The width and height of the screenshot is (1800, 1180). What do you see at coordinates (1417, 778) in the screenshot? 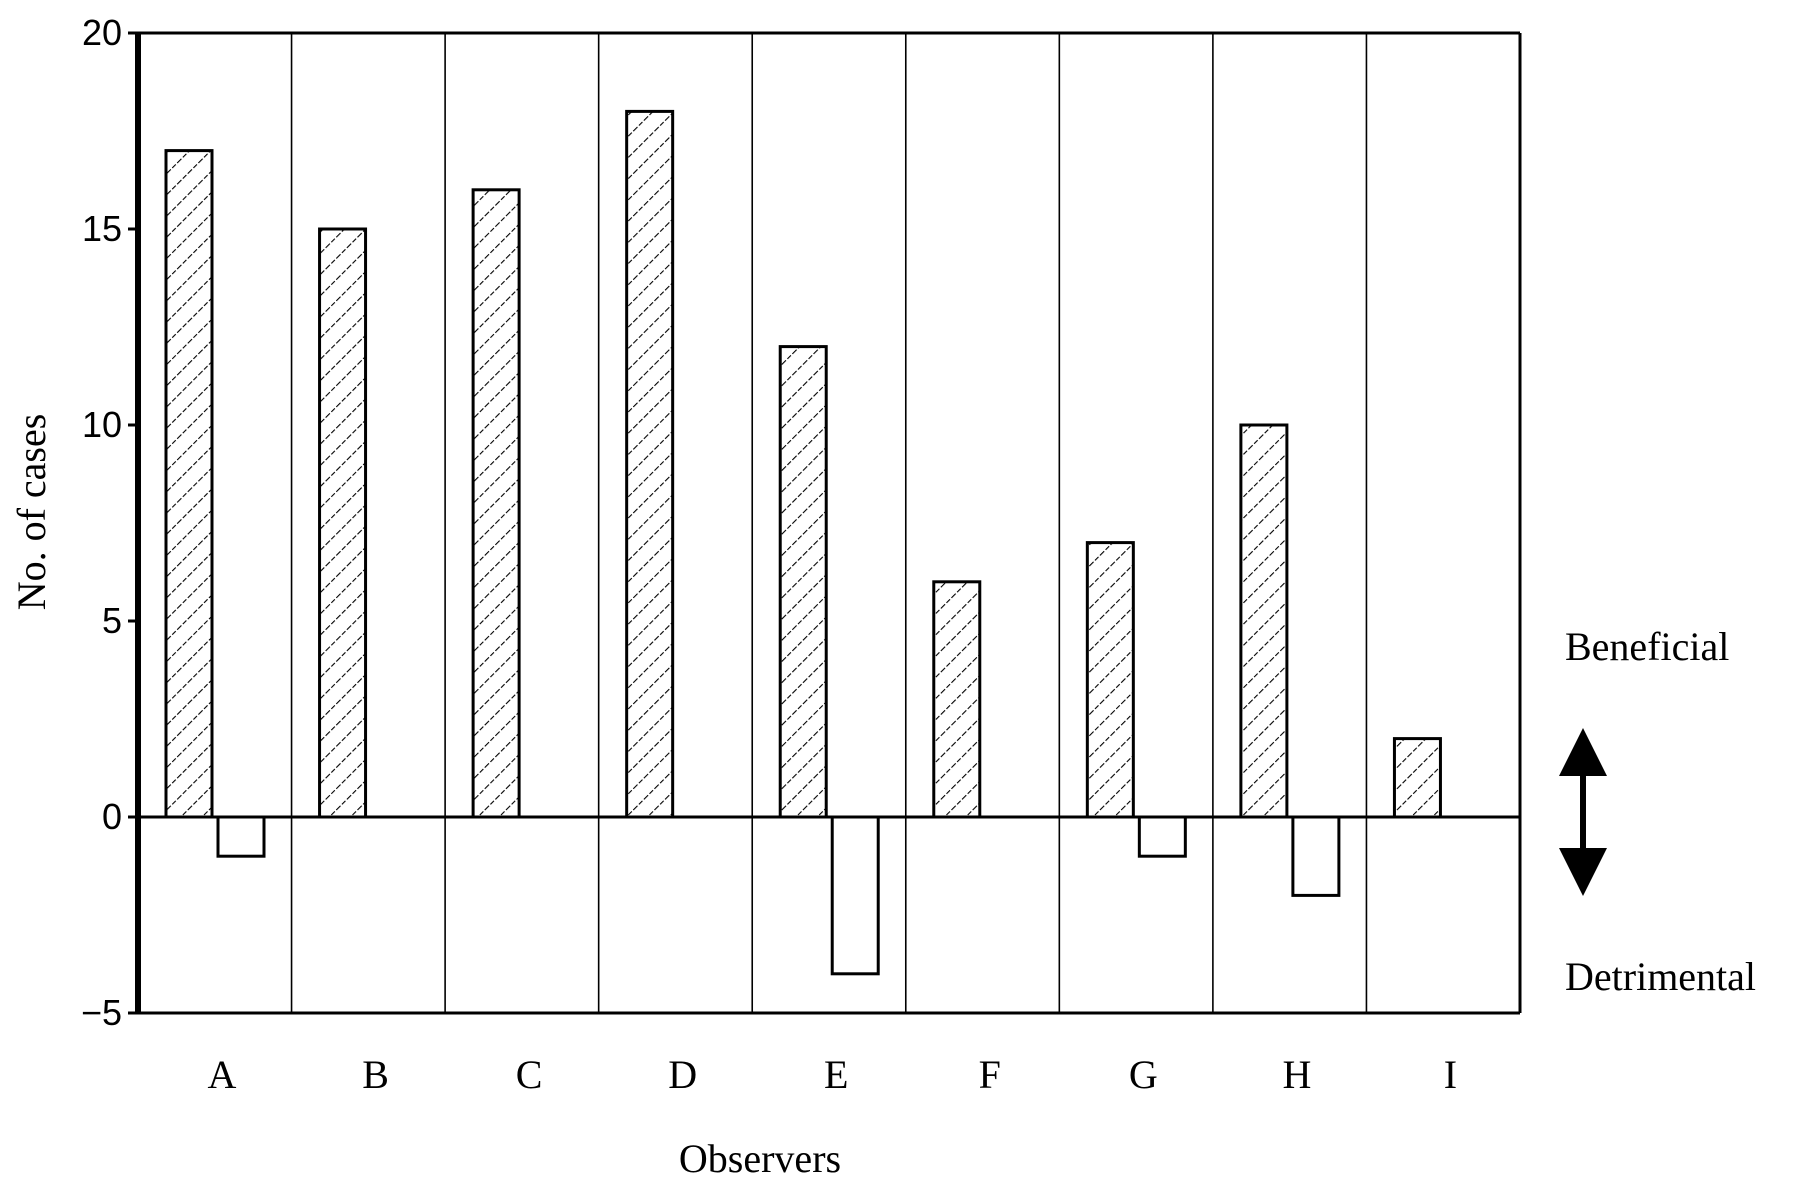
I see `bar-beneficial-I` at bounding box center [1417, 778].